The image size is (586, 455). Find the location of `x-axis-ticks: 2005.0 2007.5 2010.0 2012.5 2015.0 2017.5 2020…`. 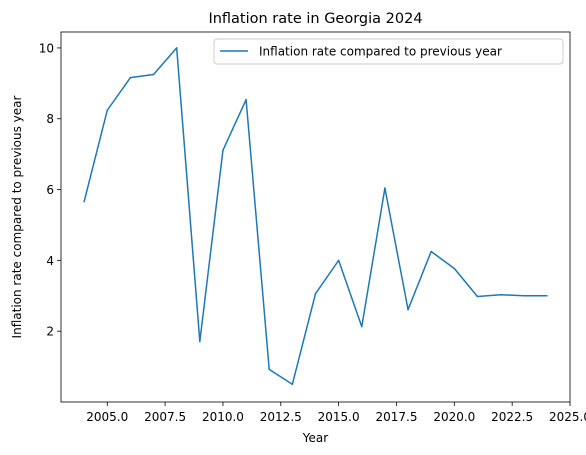

x-axis-ticks: 2005.0 2007.5 2010.0 2012.5 2015.0 2017.5 2020… is located at coordinates (336, 413).